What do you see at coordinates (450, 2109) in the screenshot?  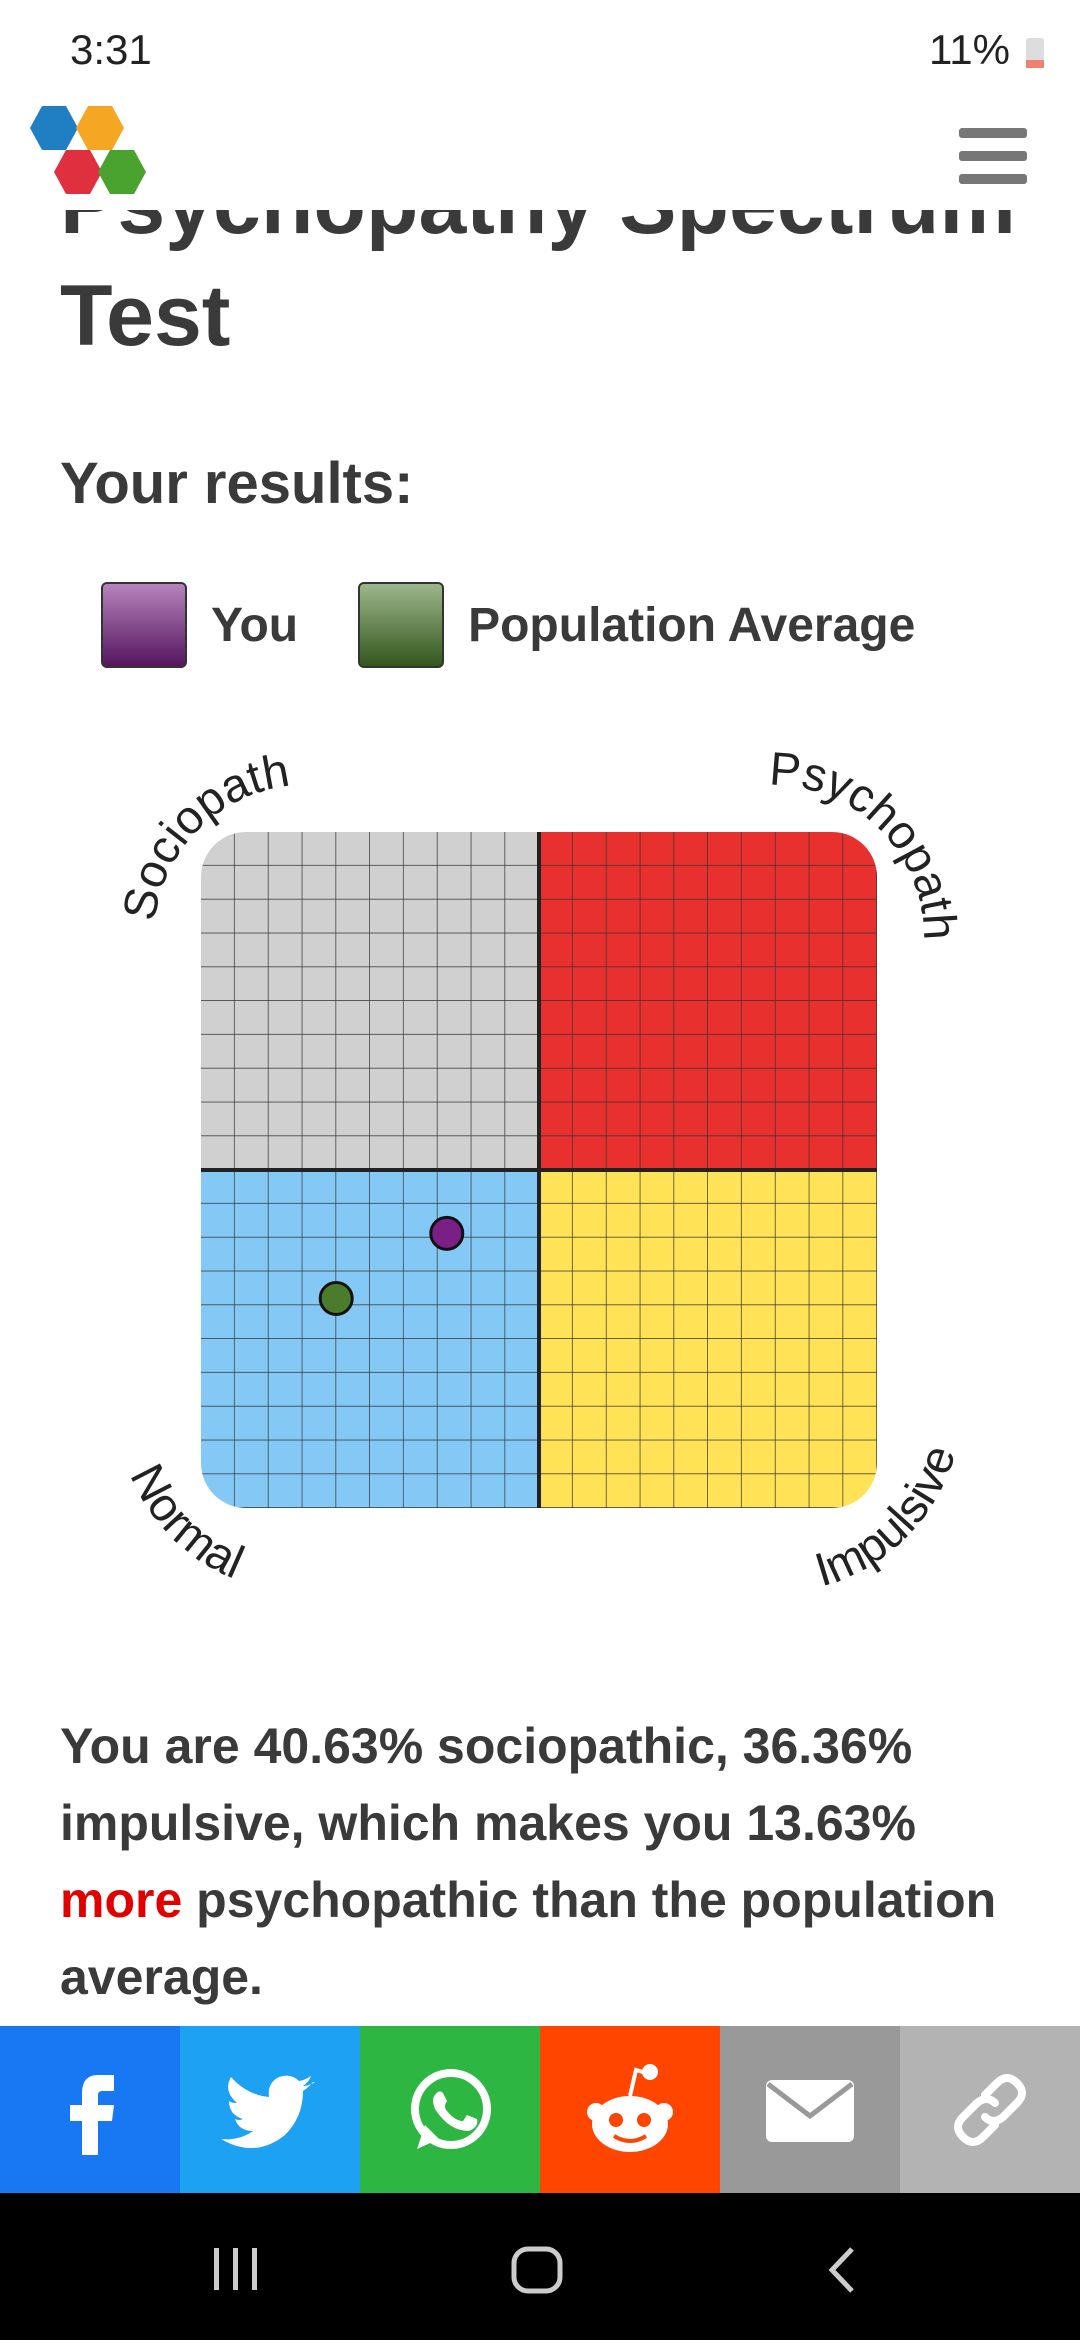 I see `share-whatsapp` at bounding box center [450, 2109].